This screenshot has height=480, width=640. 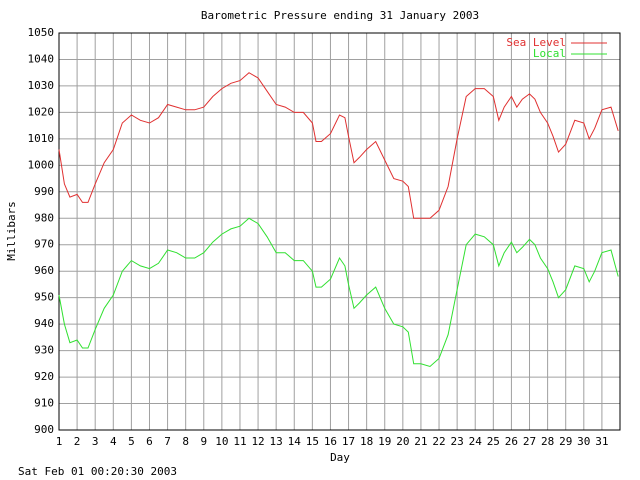 What do you see at coordinates (476, 441) in the screenshot?
I see `x-tick-label: 24` at bounding box center [476, 441].